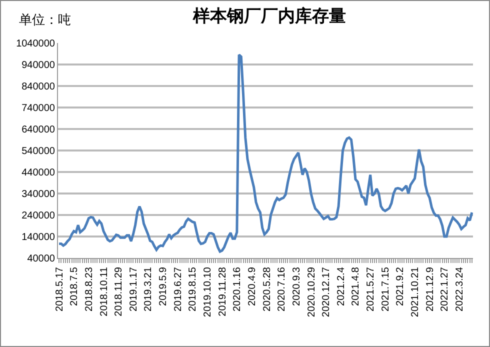 The height and width of the screenshot is (347, 490). What do you see at coordinates (39, 216) in the screenshot?
I see `y-tick-label: 240000` at bounding box center [39, 216].